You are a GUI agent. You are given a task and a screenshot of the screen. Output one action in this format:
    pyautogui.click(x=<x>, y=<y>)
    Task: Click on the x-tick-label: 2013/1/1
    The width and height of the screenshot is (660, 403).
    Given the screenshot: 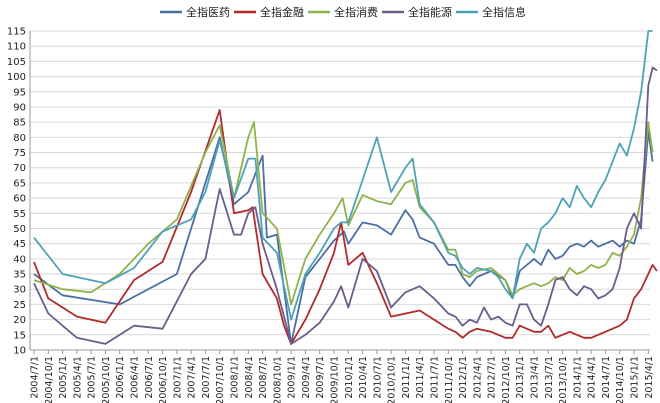 What is the action you would take?
    pyautogui.click(x=520, y=377)
    